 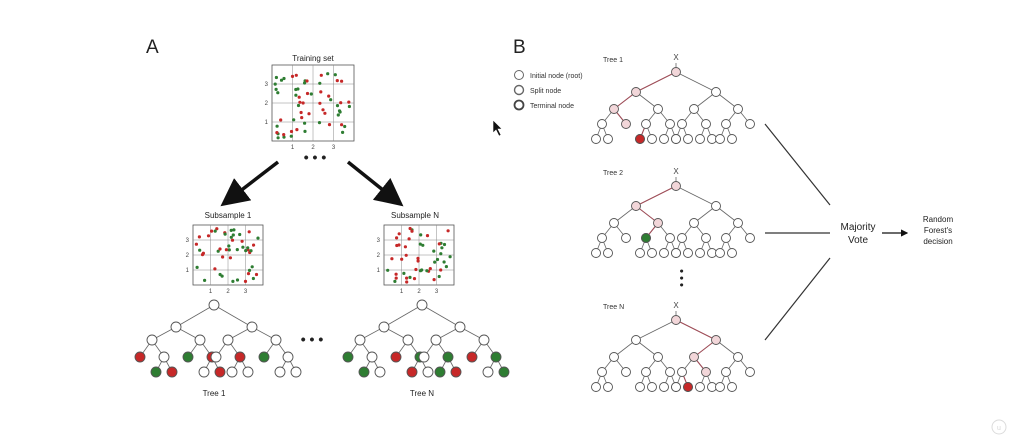 I want to click on grid-tick-x: 1, so click(x=402, y=292).